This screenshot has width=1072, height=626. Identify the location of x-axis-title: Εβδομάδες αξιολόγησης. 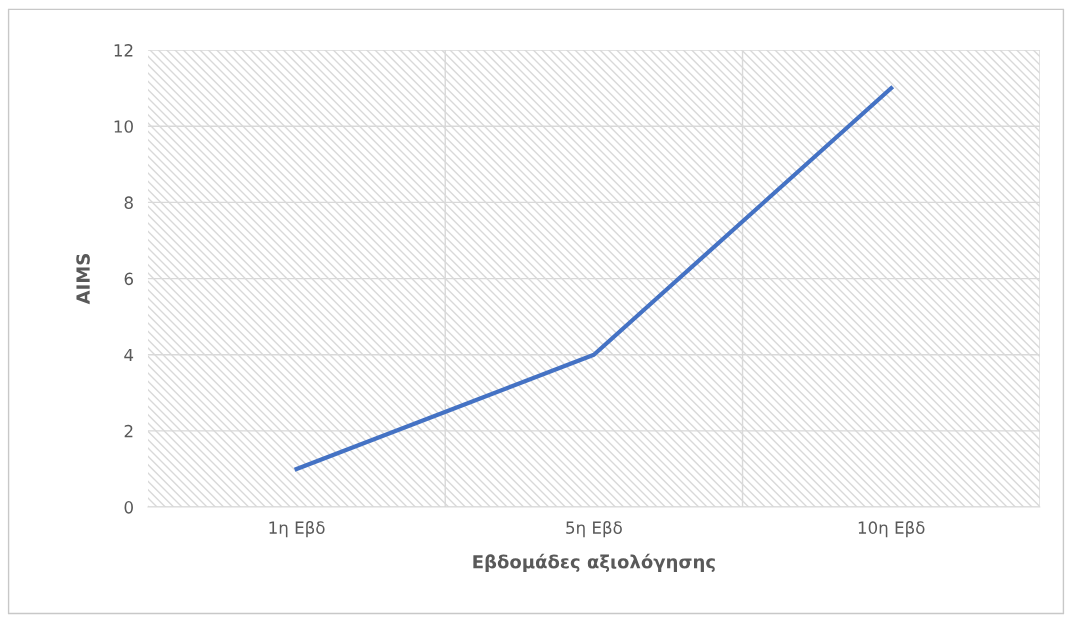
(594, 563).